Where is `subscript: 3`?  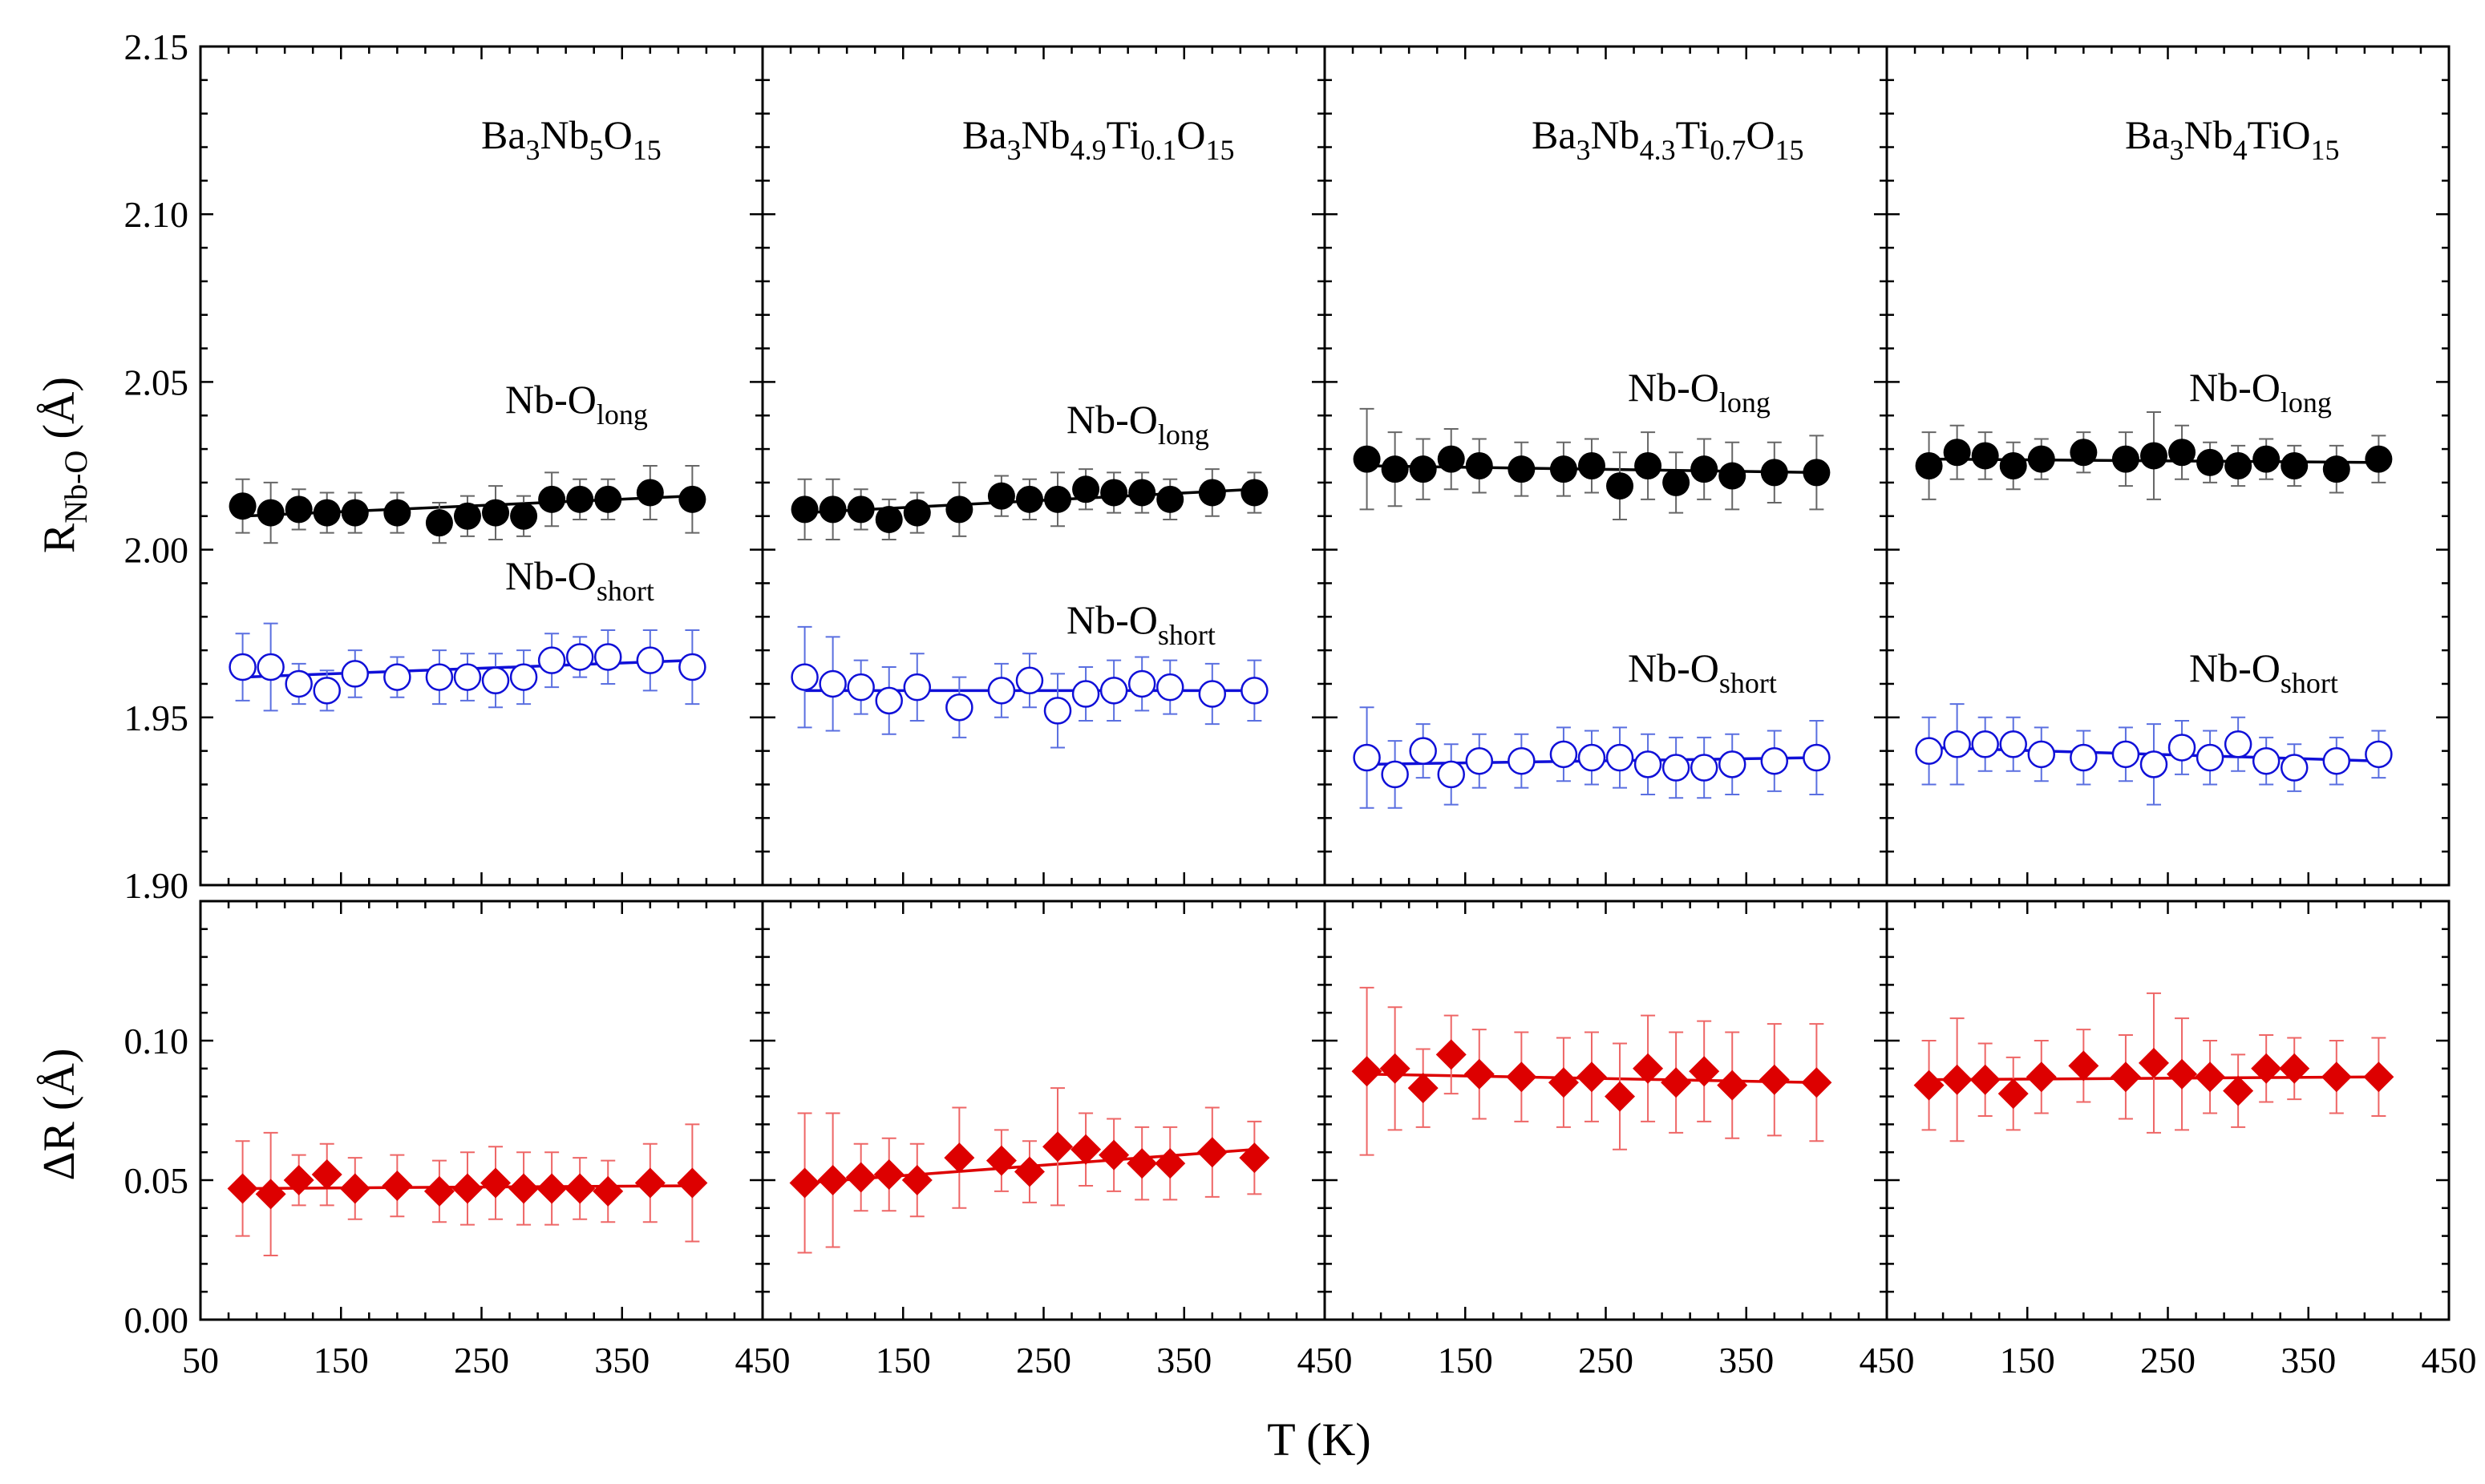
subscript: 3 is located at coordinates (533, 150).